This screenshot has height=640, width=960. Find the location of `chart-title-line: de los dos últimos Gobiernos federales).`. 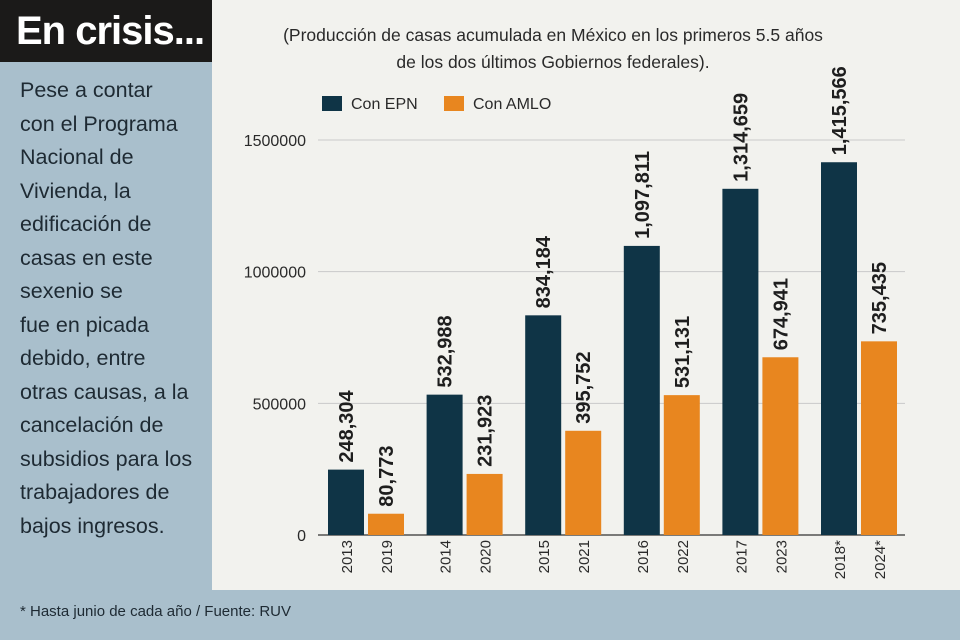

chart-title-line: de los dos últimos Gobiernos federales). is located at coordinates (553, 62).